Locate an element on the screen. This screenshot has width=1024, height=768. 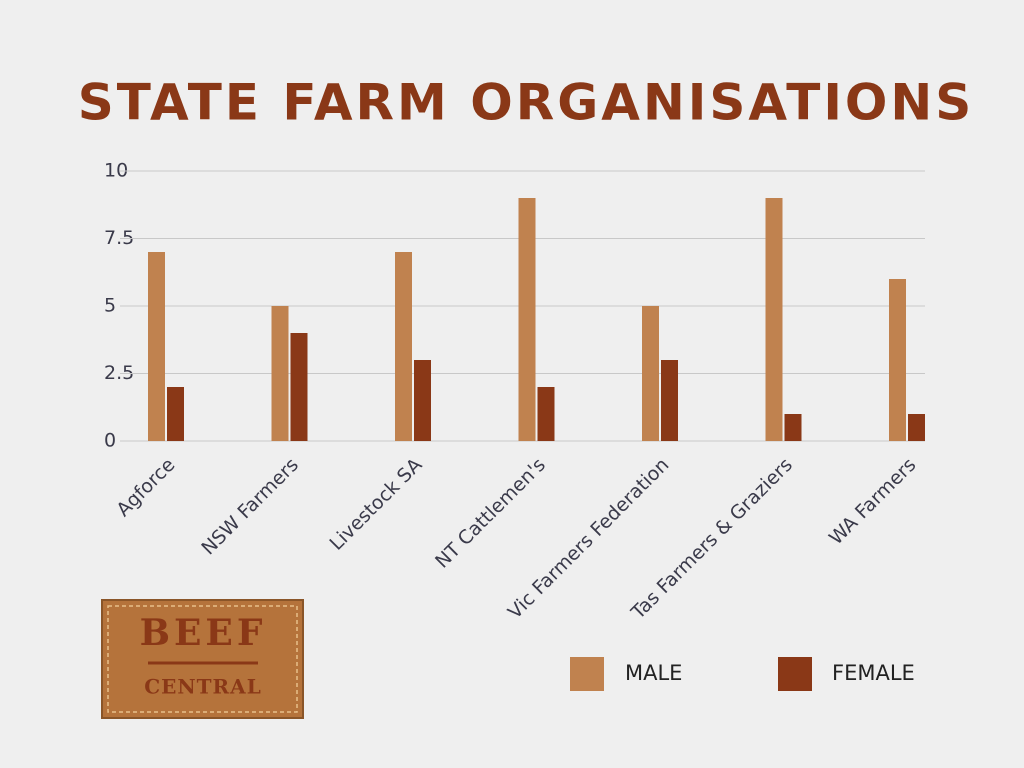
logo-stitch is located at coordinates (202, 659).